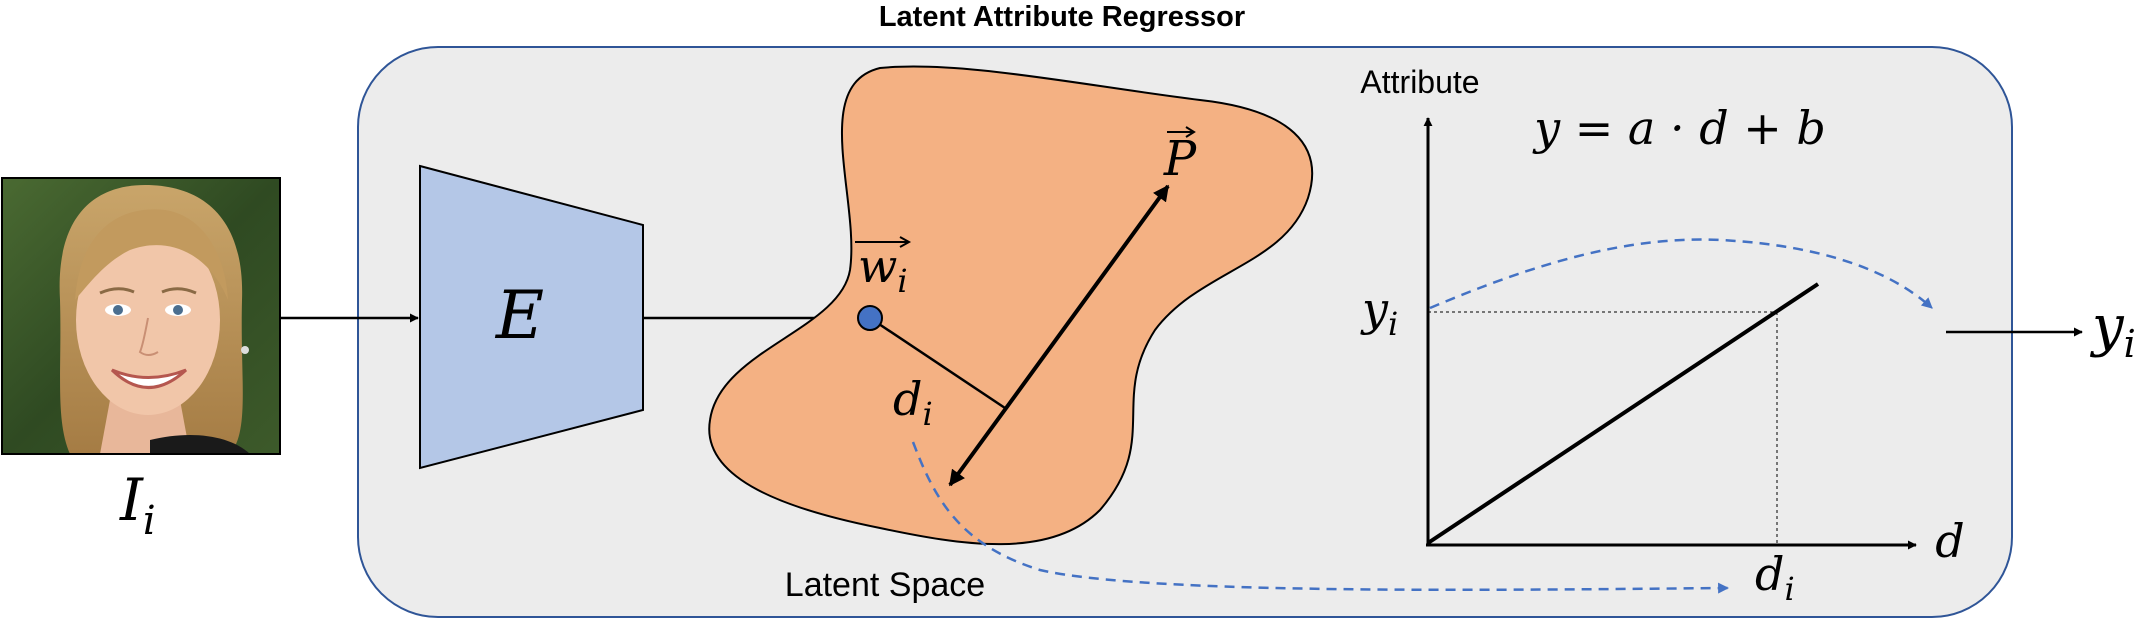 The width and height of the screenshot is (2148, 620). I want to click on distance-label: di, so click(913, 402).